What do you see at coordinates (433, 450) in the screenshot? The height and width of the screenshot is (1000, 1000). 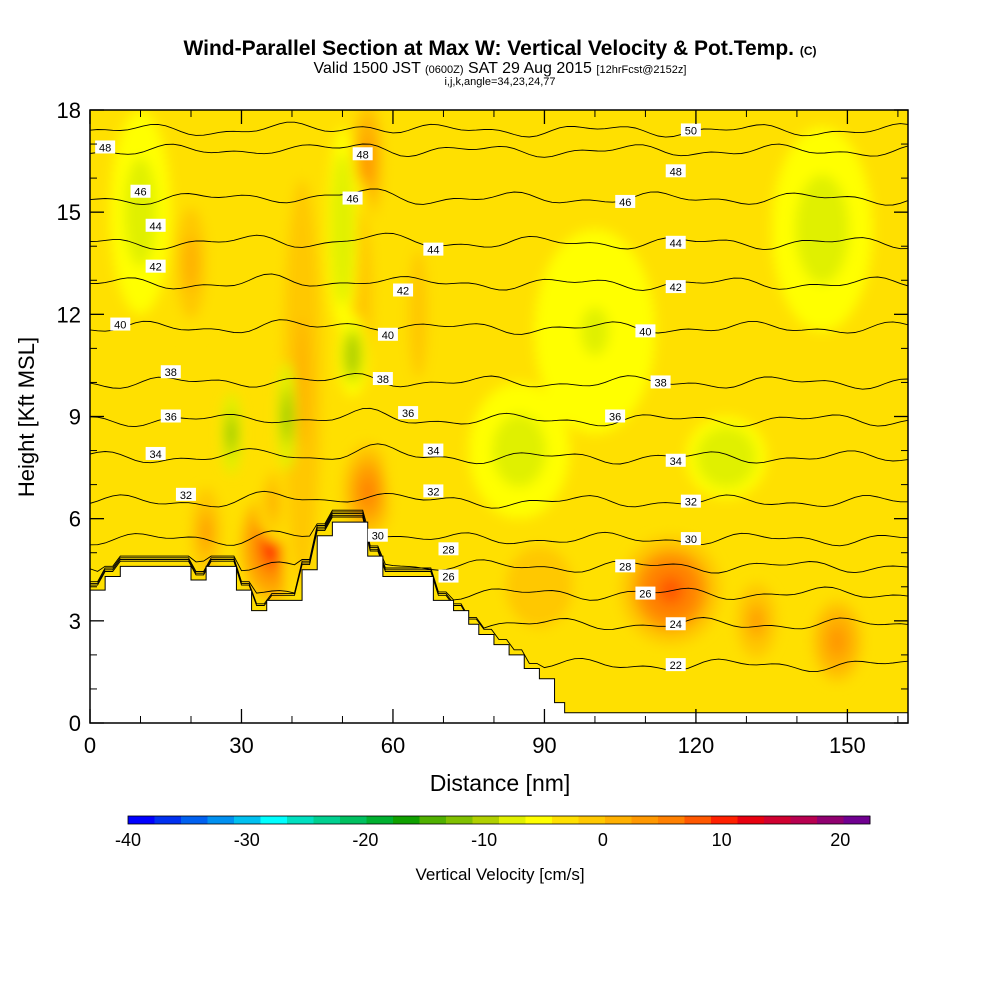 I see `theta-label-34: 34` at bounding box center [433, 450].